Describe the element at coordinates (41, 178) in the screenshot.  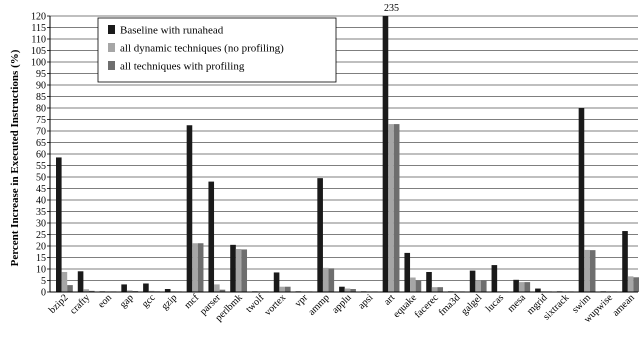
I see `y-tick-label: 50` at that location.